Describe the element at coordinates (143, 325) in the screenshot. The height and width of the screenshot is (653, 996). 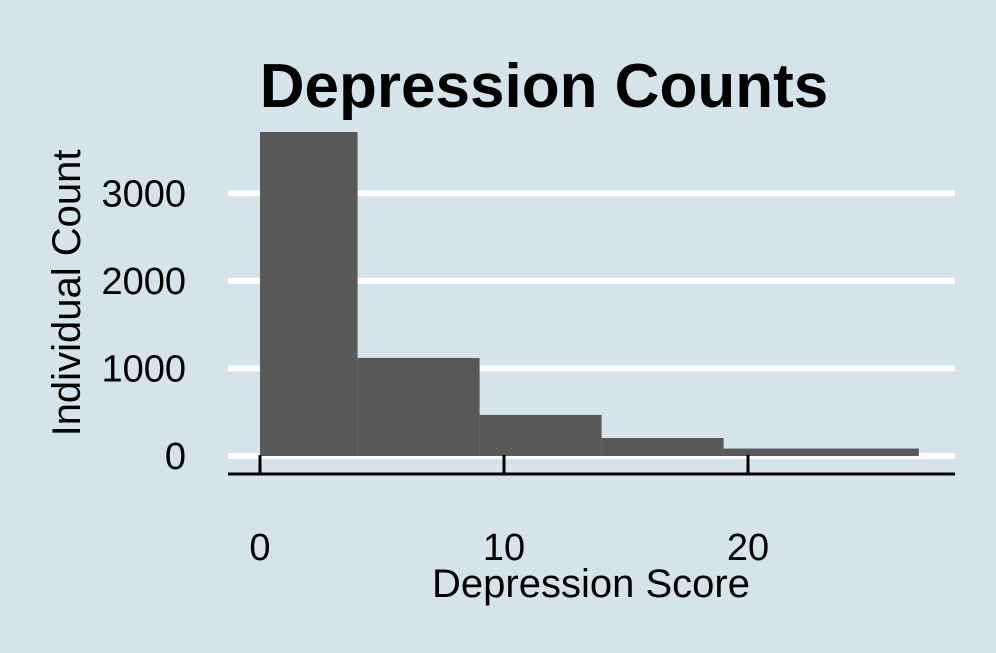
I see `y-ticks: 0 1000 2000 3000` at that location.